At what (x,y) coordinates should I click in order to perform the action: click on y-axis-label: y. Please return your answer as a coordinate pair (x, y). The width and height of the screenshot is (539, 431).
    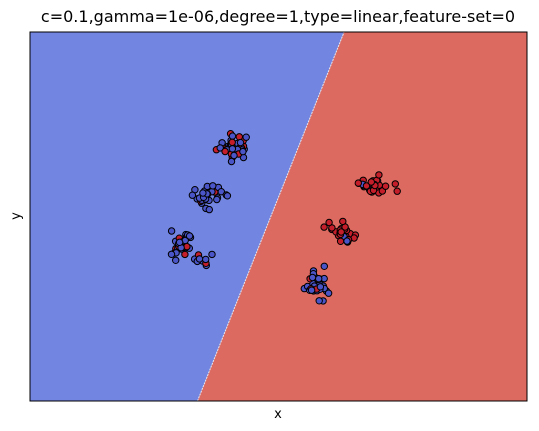
    Looking at the image, I should click on (16, 216).